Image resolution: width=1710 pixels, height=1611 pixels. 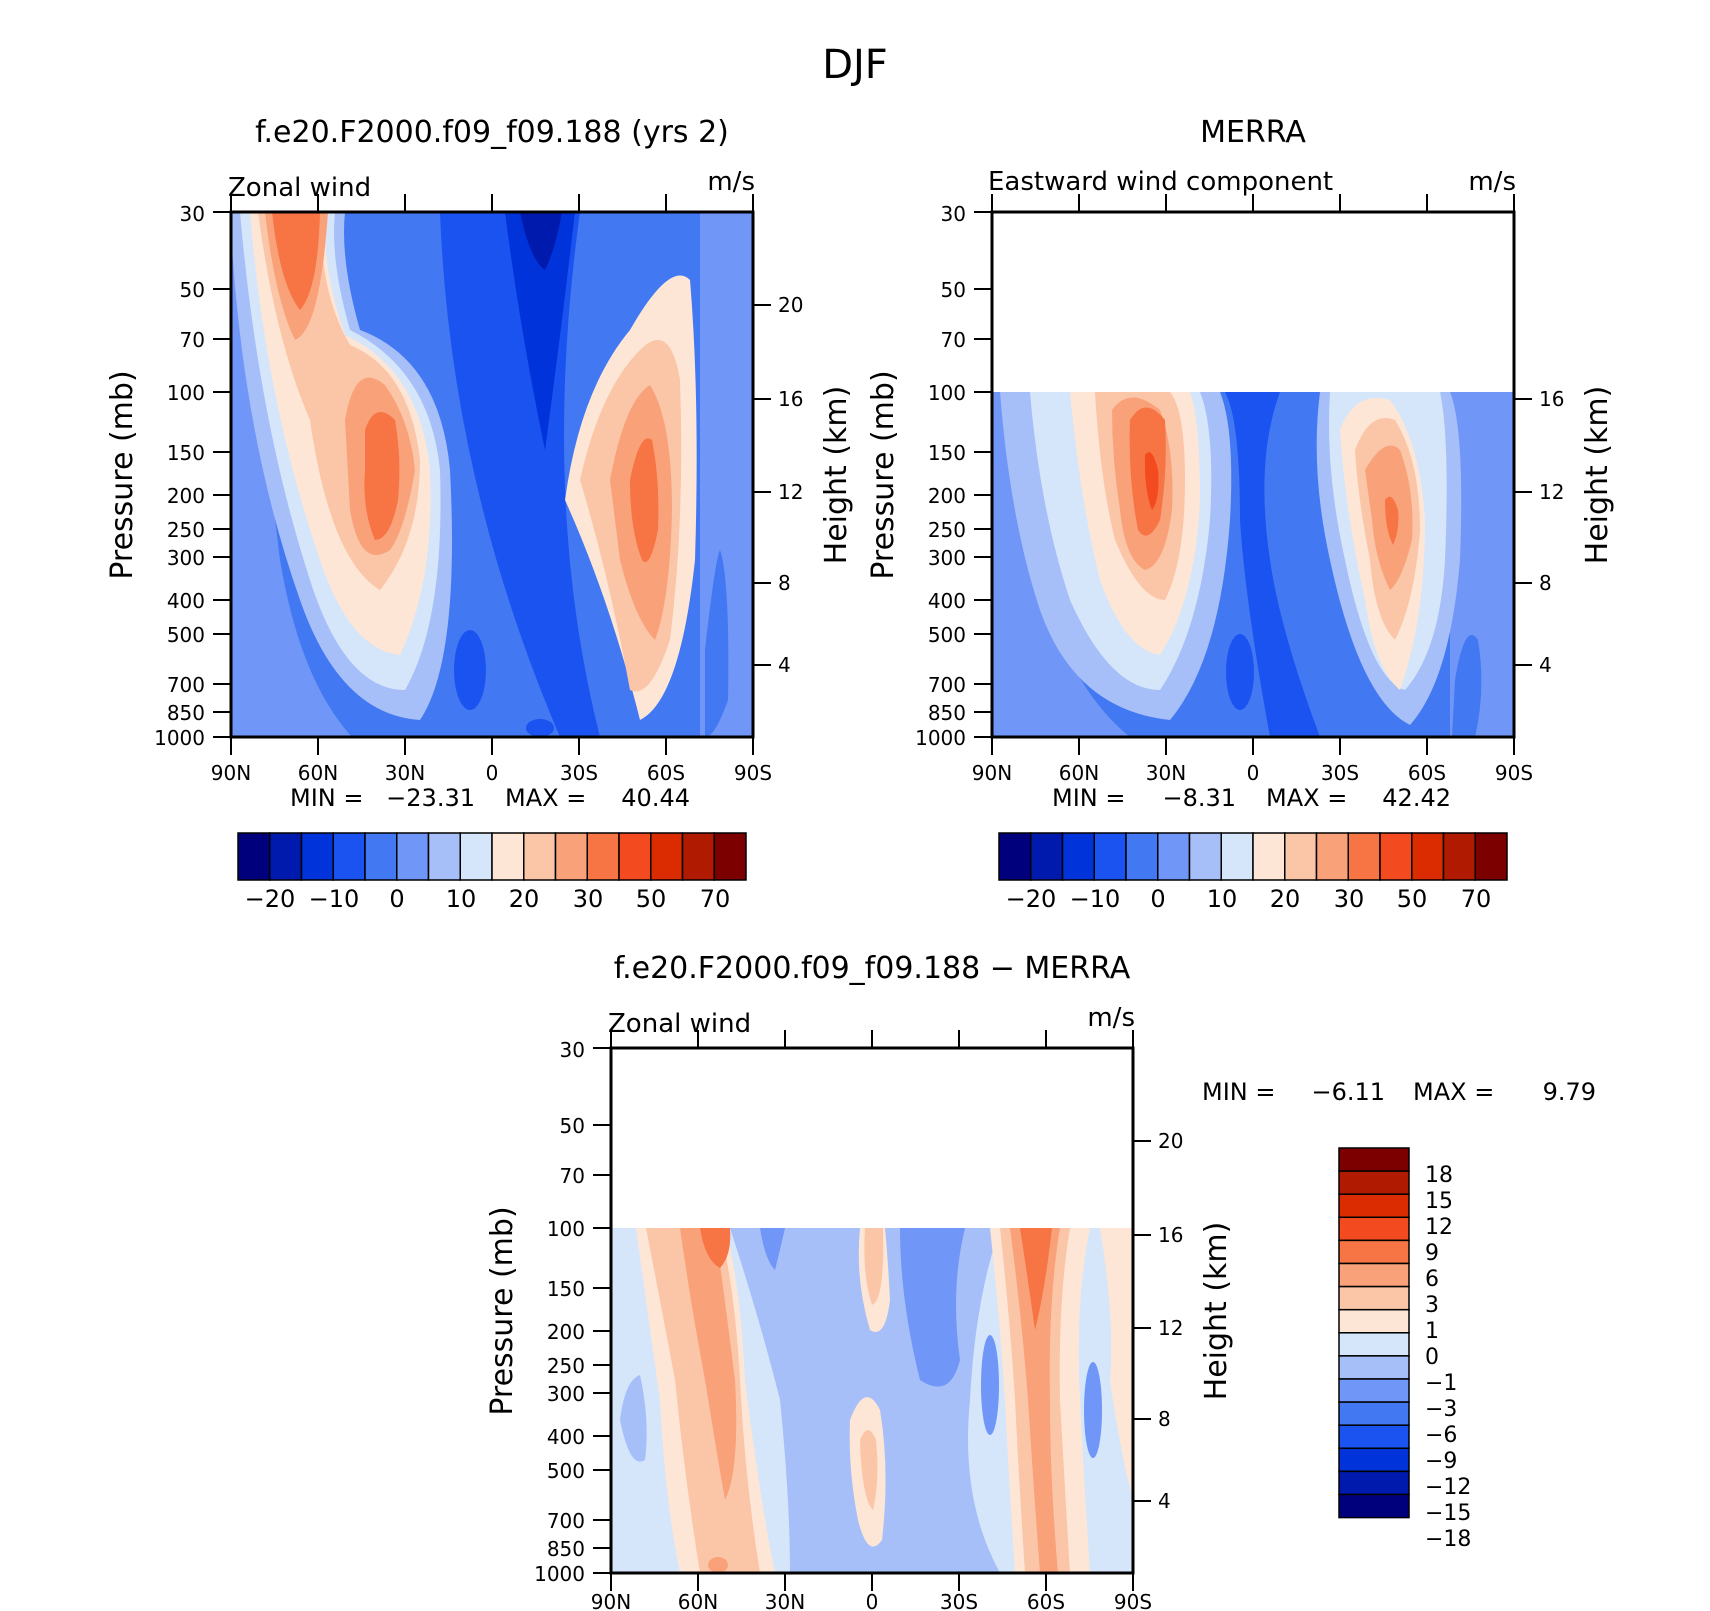 I want to click on lat-tick-label: 30N, so click(x=1166, y=773).